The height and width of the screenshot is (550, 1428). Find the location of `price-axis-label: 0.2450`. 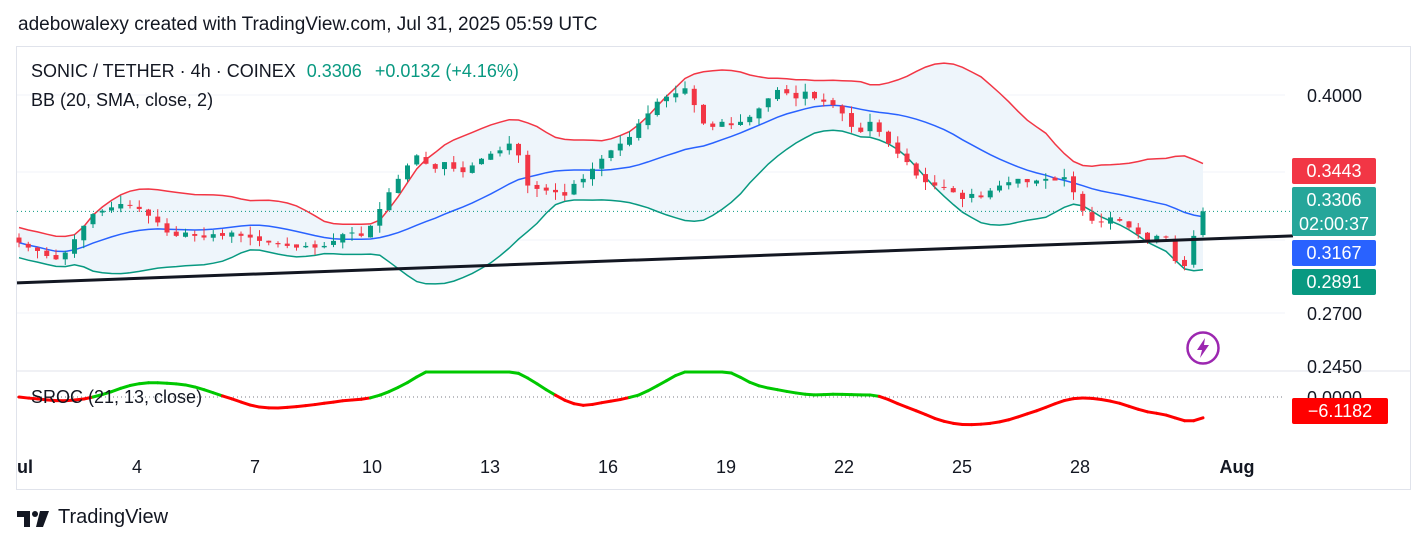

price-axis-label: 0.2450 is located at coordinates (1334, 367).